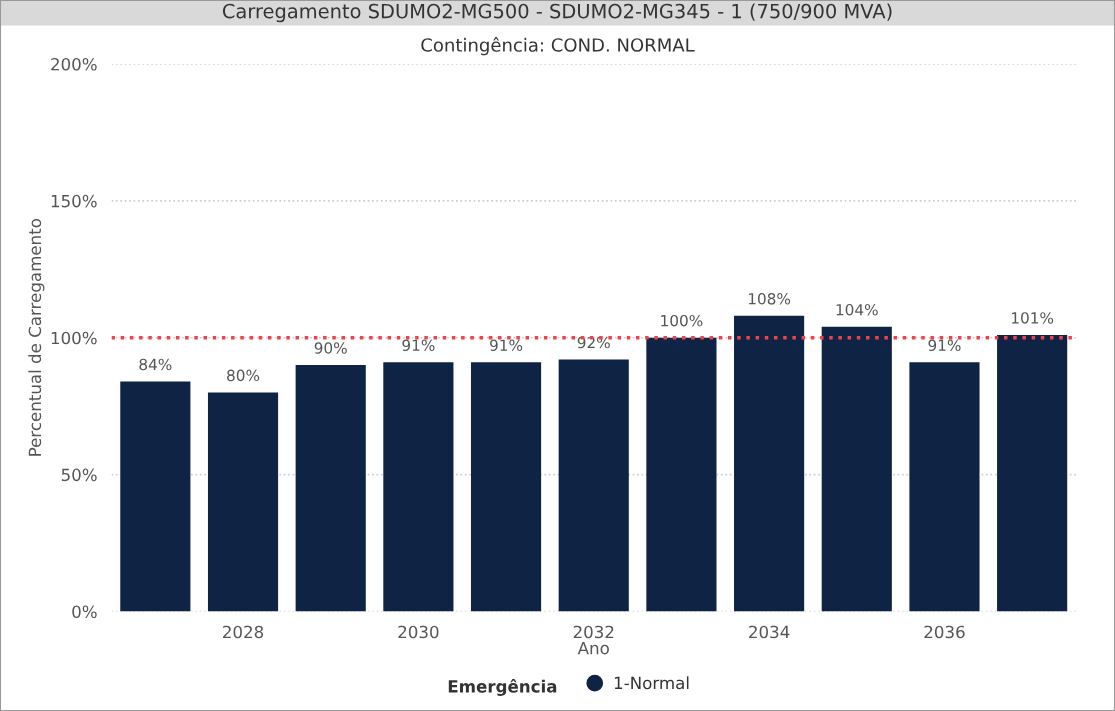 This screenshot has width=1115, height=711. What do you see at coordinates (79, 475) in the screenshot?
I see `y-tick-label: 50%` at bounding box center [79, 475].